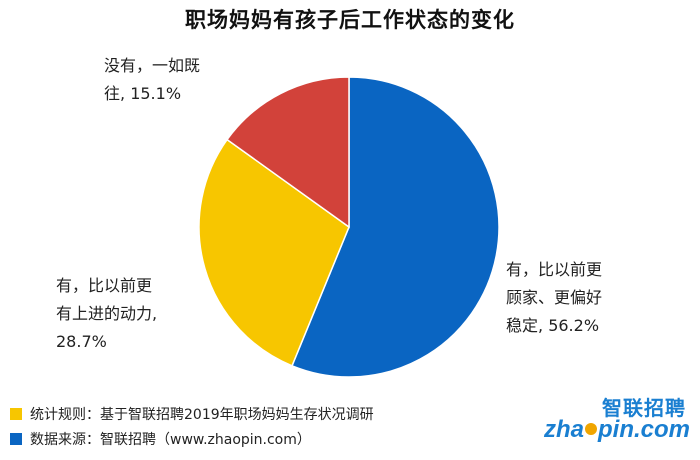  I want to click on slice-value: 28.7%, so click(81, 341).